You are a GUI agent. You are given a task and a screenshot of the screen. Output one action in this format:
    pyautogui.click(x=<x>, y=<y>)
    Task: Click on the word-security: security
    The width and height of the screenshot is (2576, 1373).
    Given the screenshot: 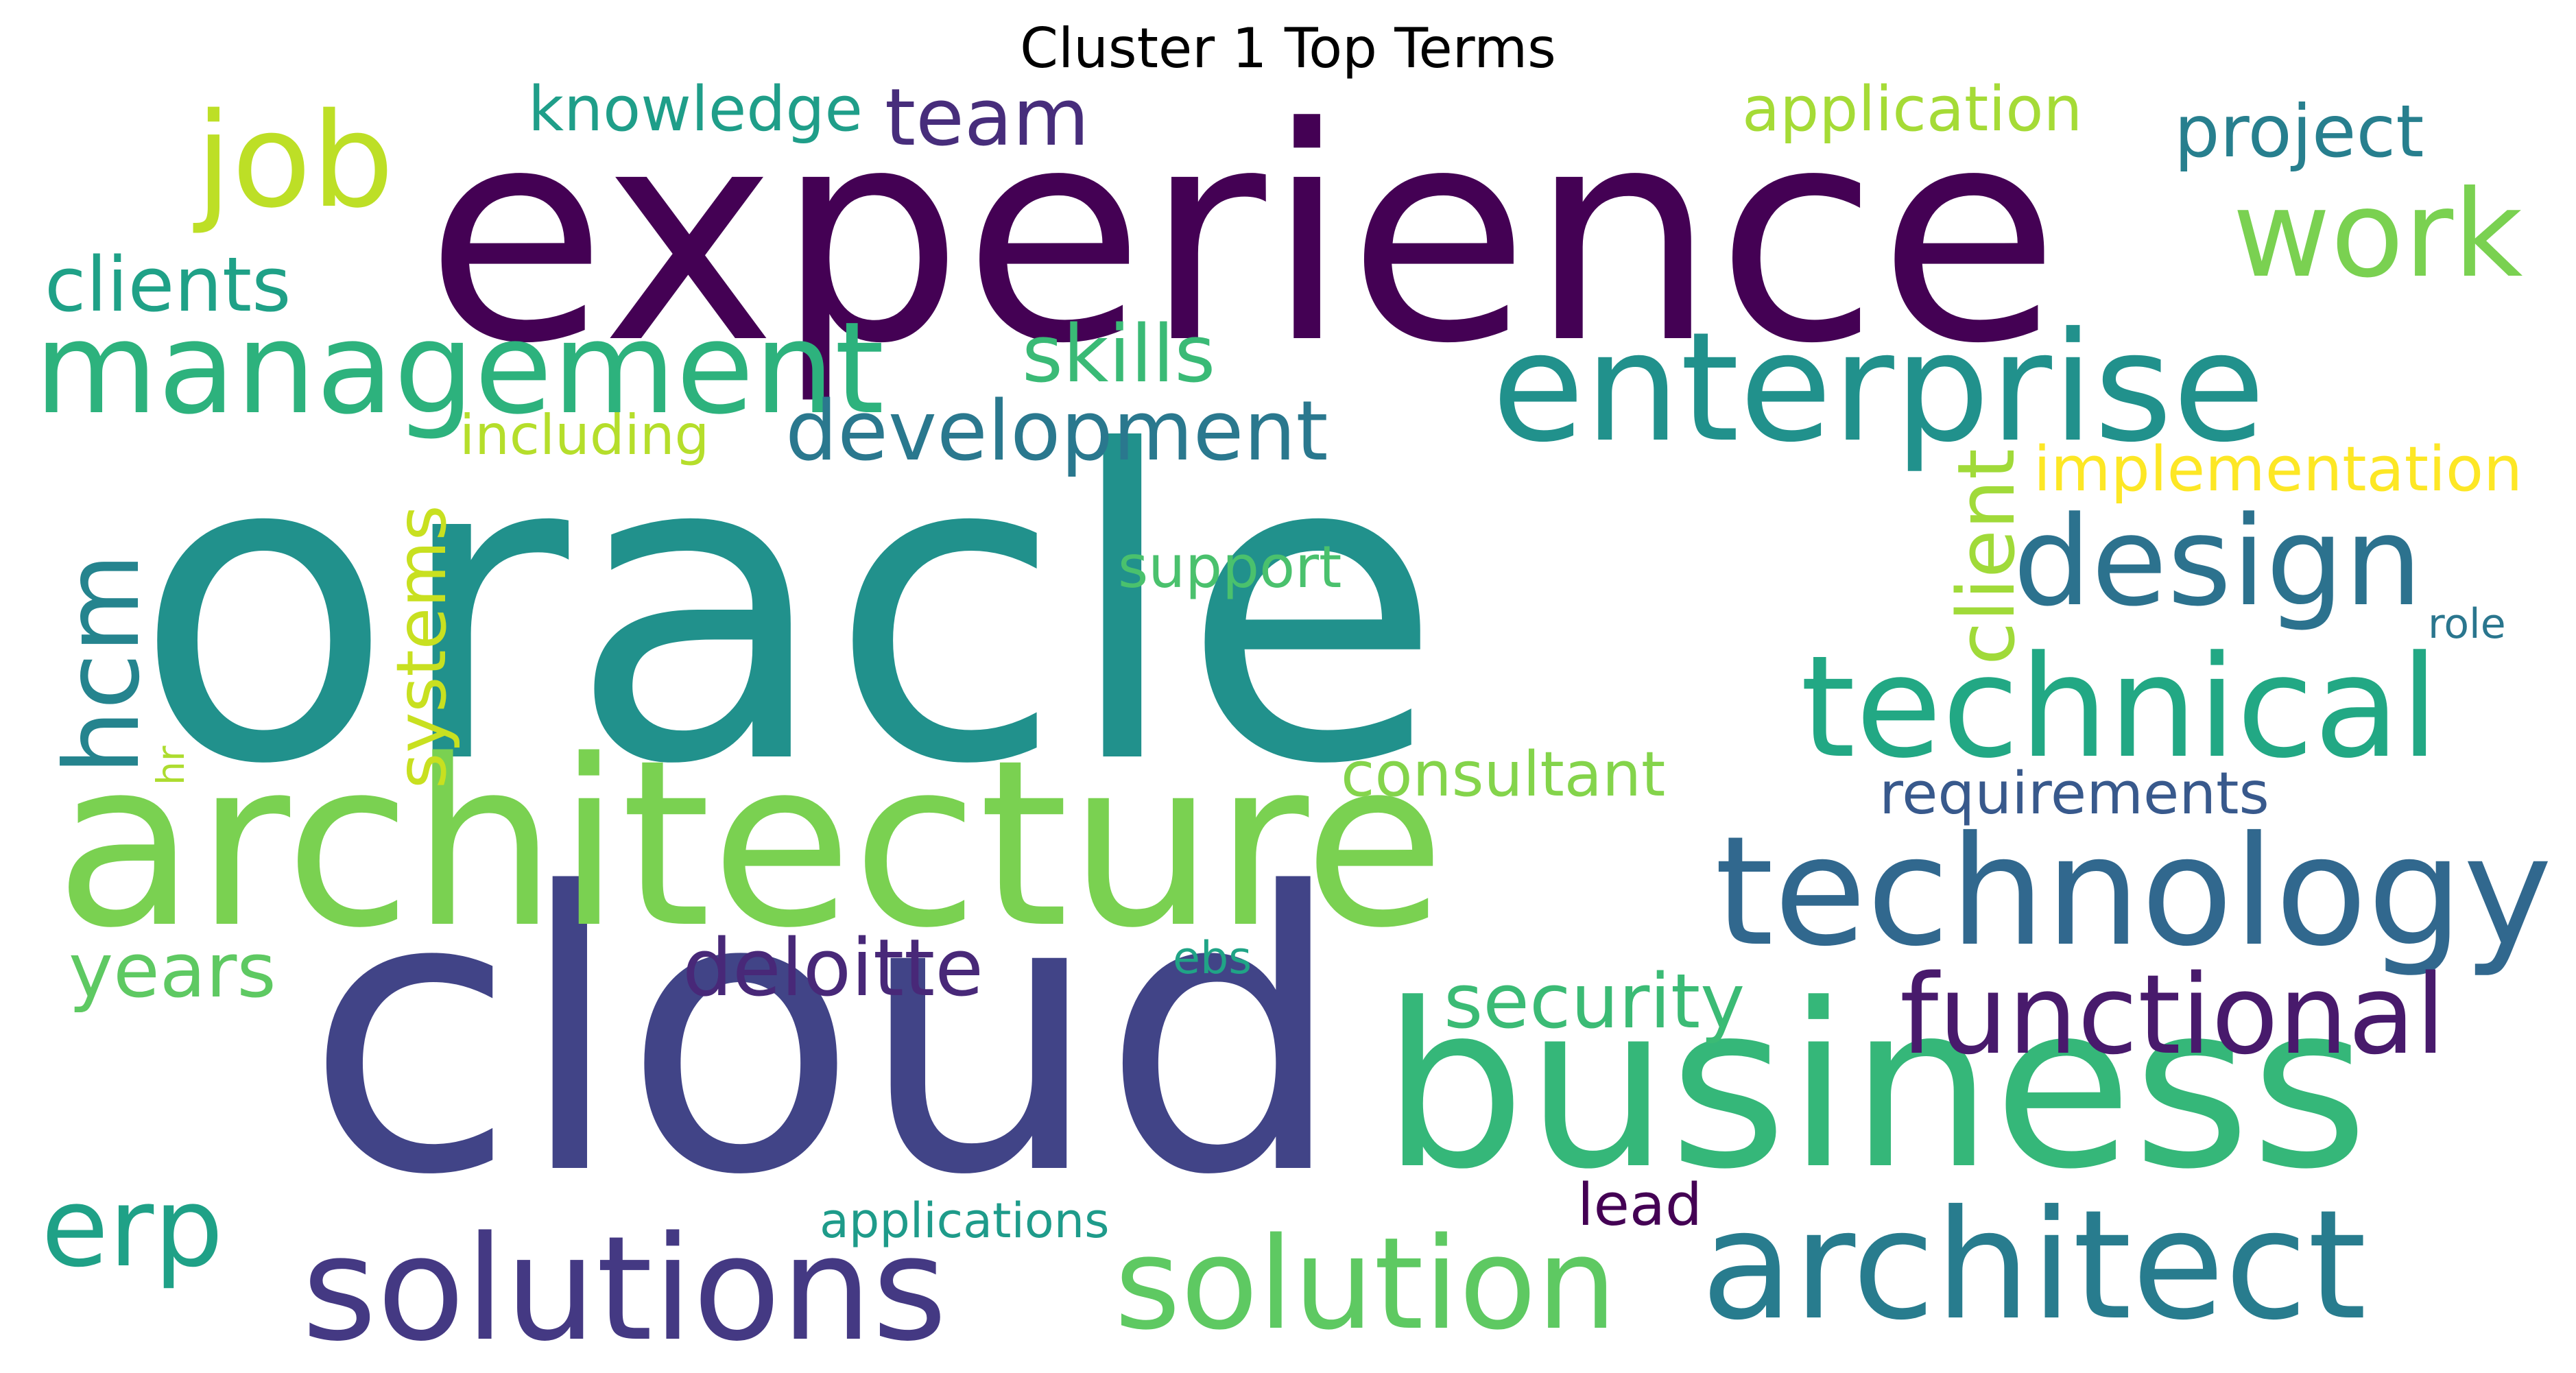 What is the action you would take?
    pyautogui.click(x=1594, y=1001)
    